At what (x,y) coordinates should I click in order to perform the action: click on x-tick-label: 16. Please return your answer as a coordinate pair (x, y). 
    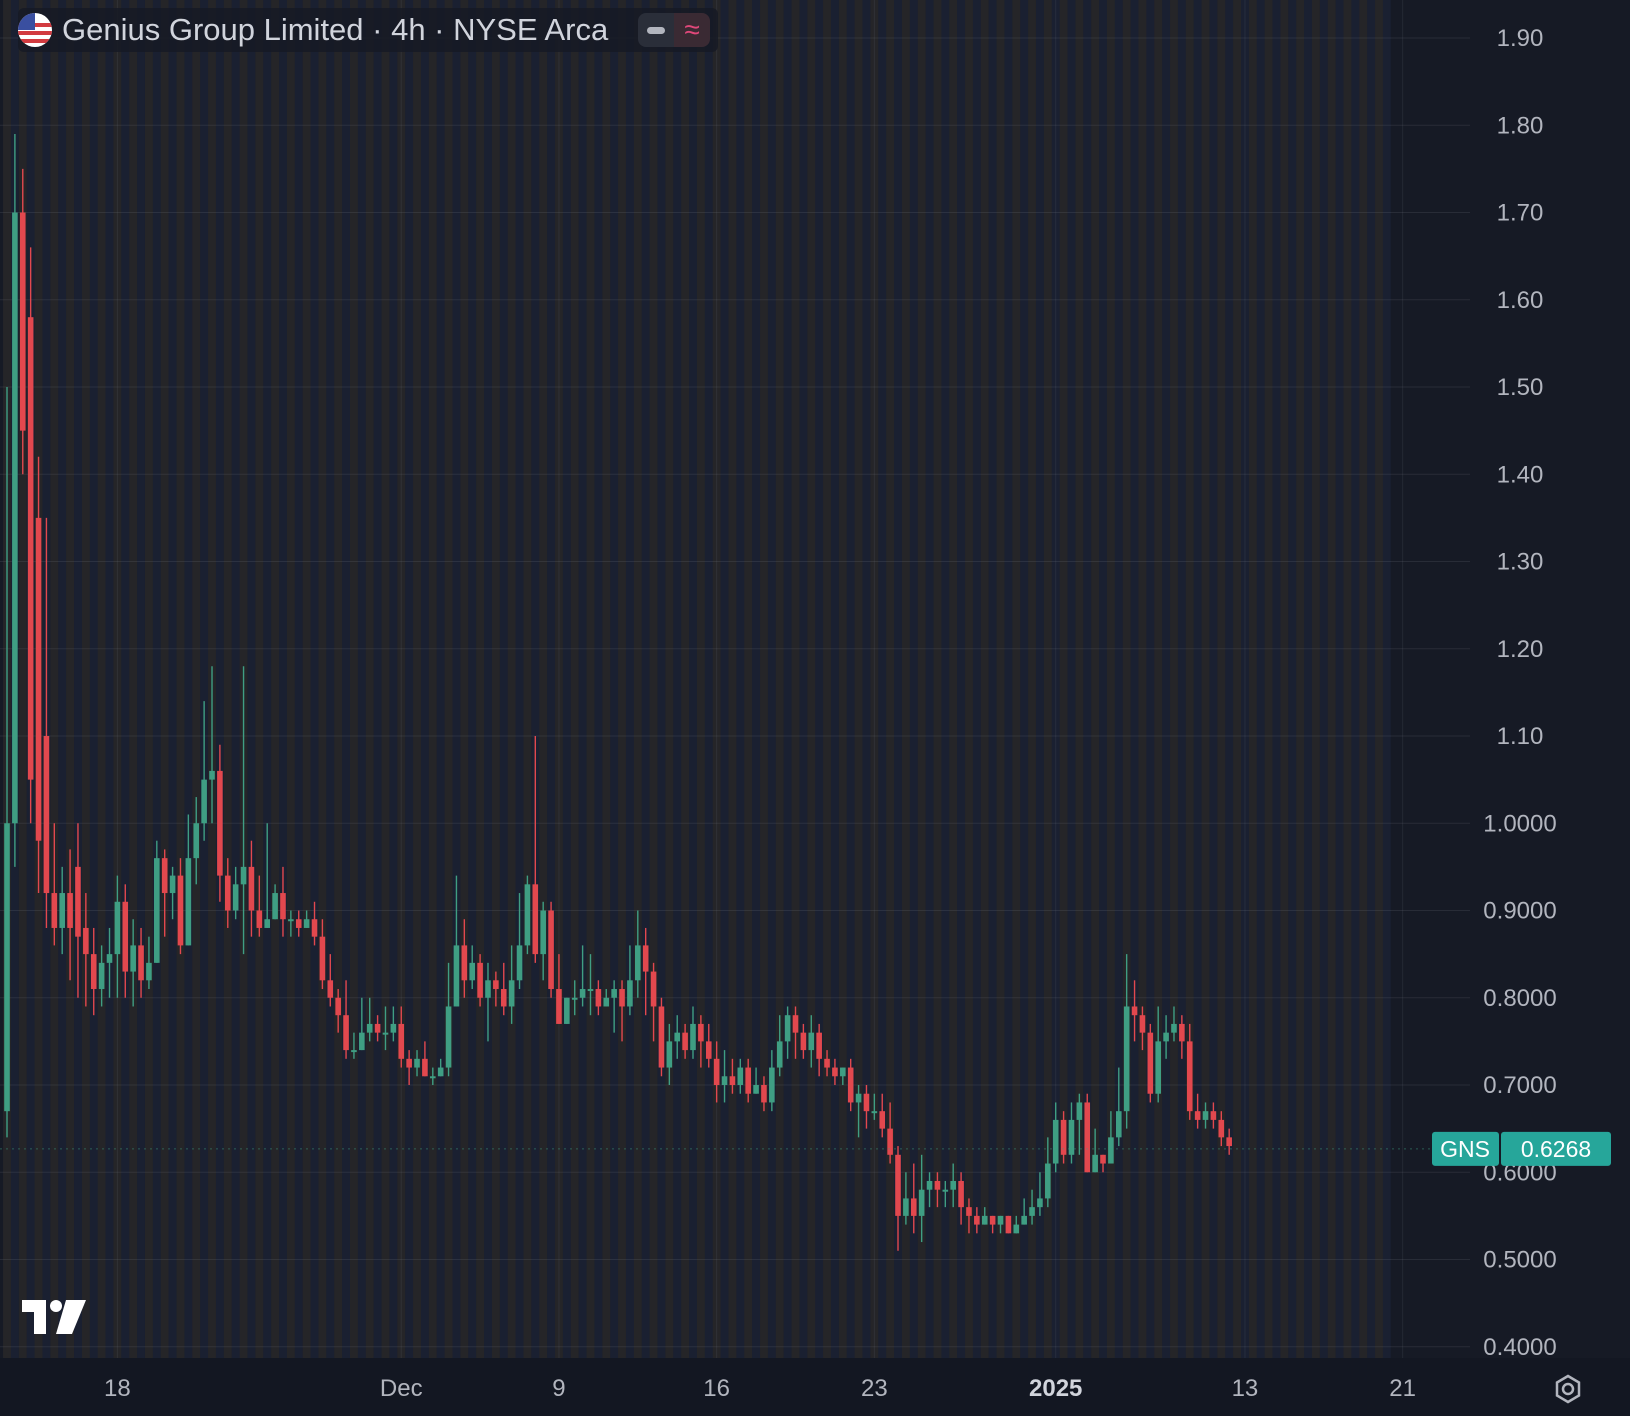
    Looking at the image, I should click on (716, 1388).